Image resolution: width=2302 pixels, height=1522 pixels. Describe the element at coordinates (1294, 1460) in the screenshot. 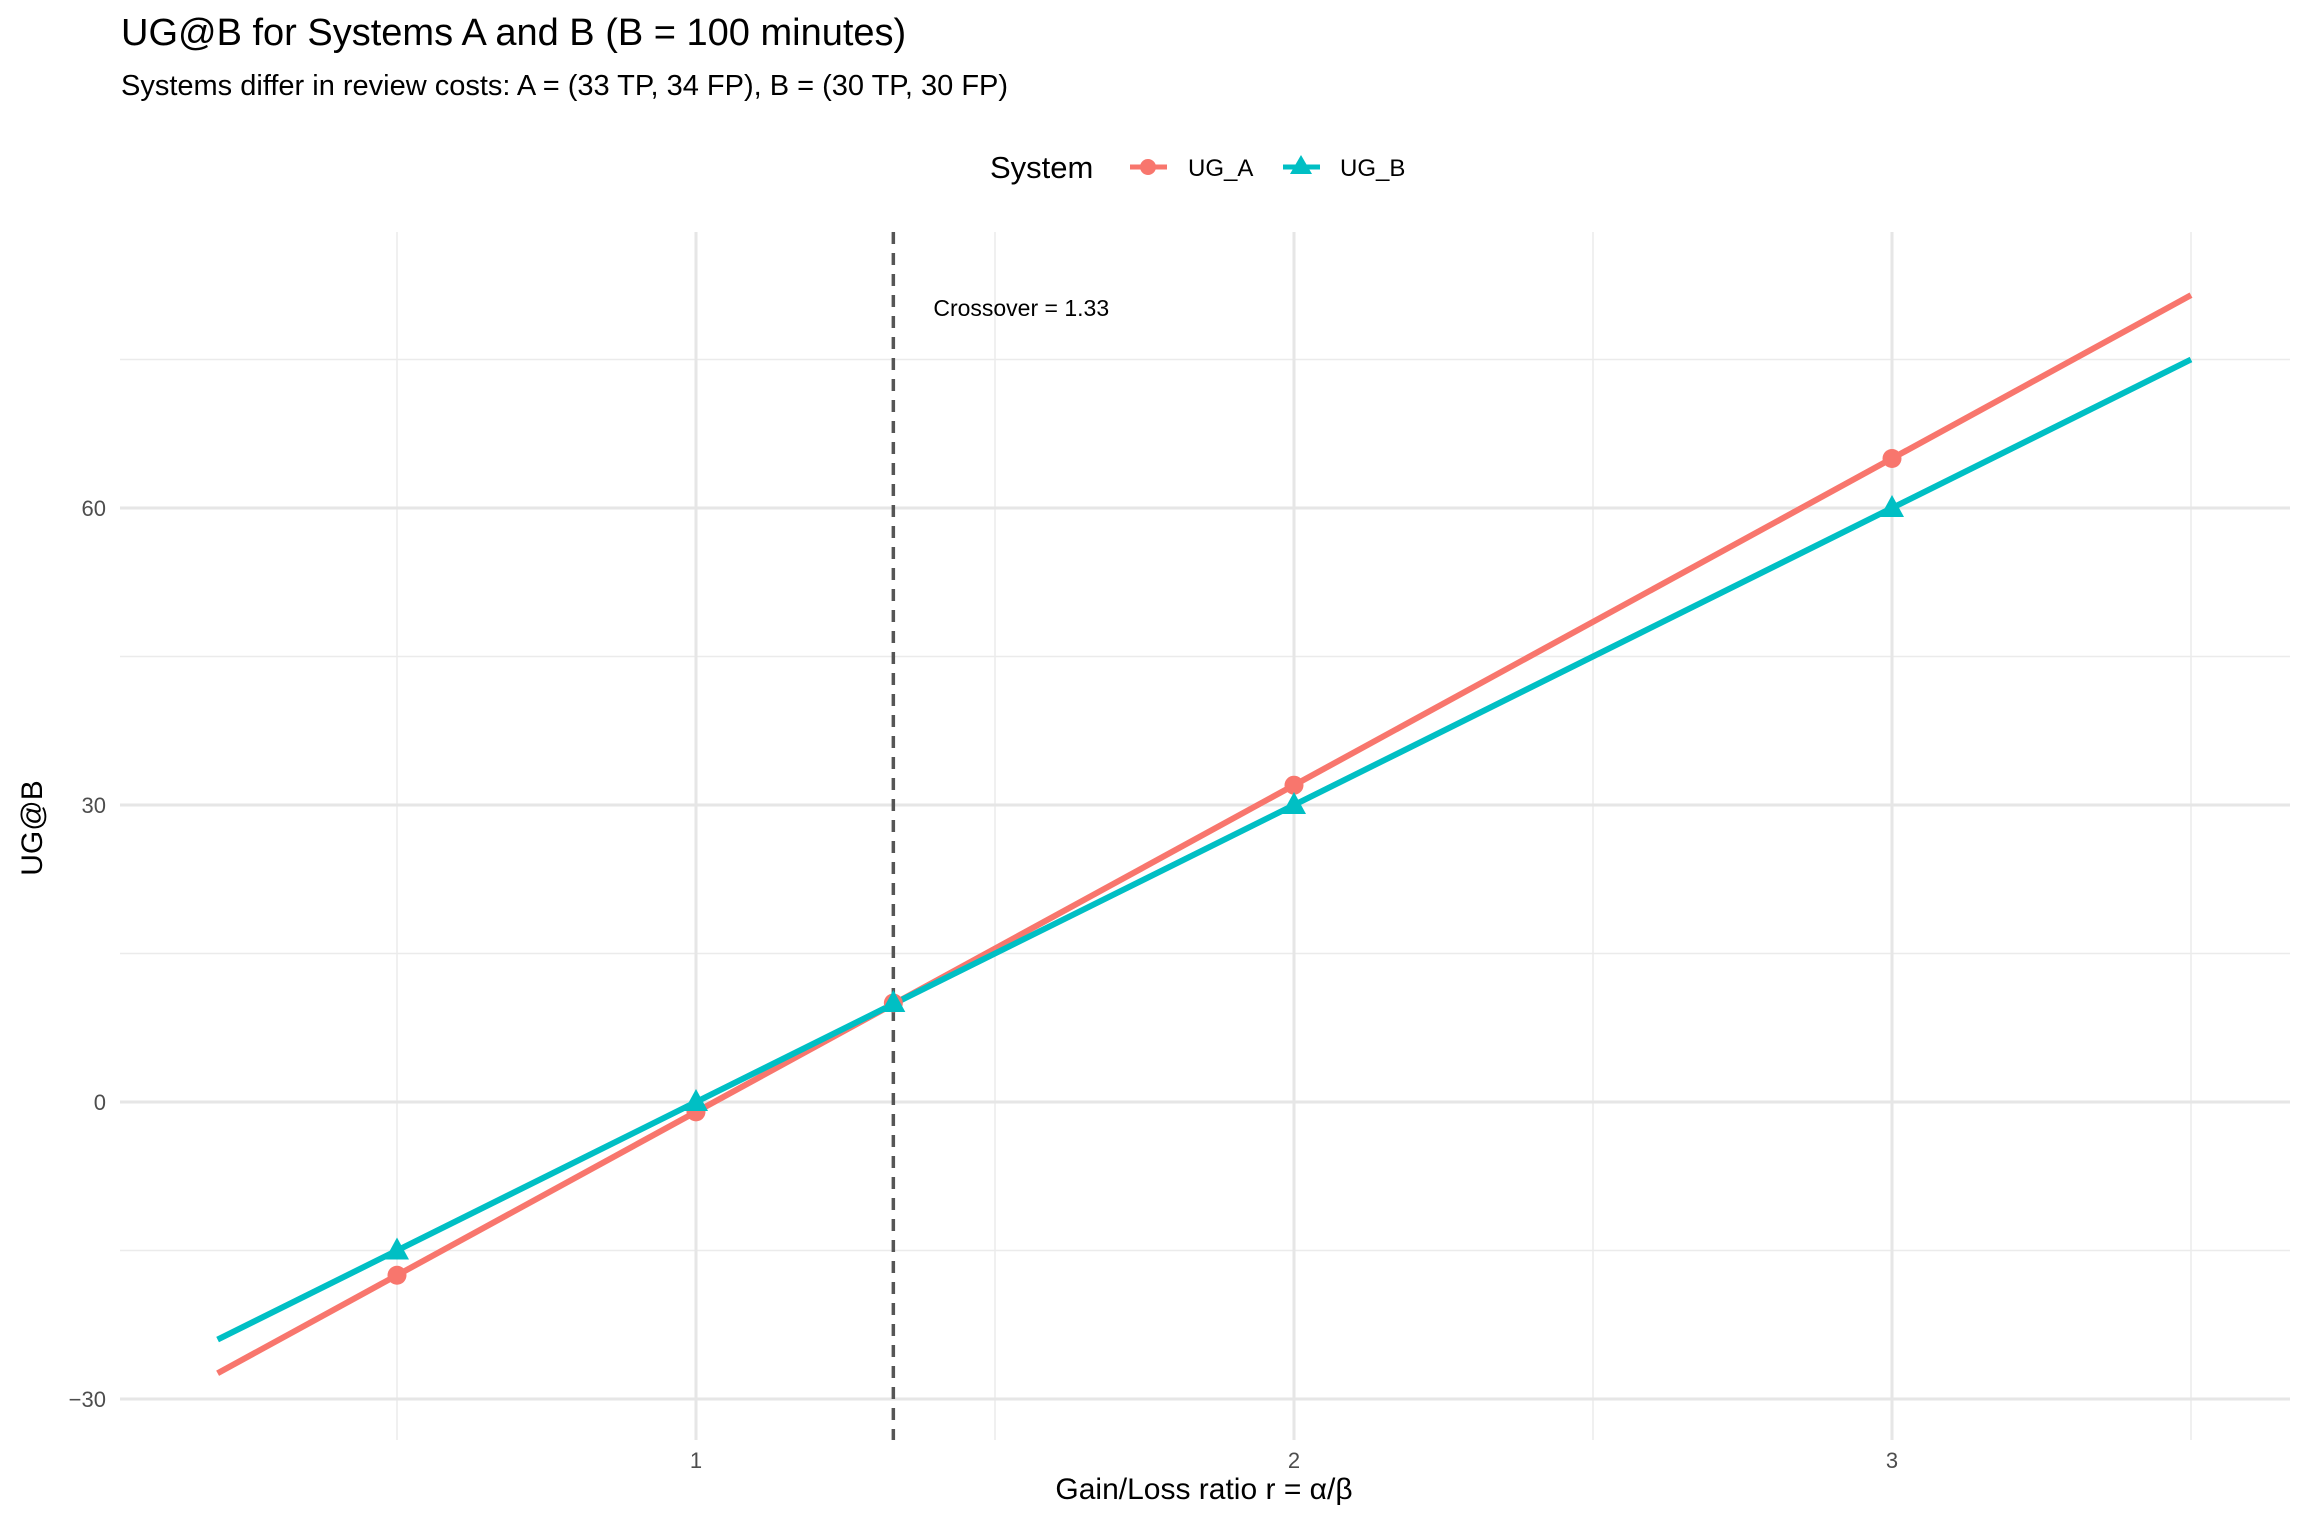

I see `x-tick-label: 2` at that location.